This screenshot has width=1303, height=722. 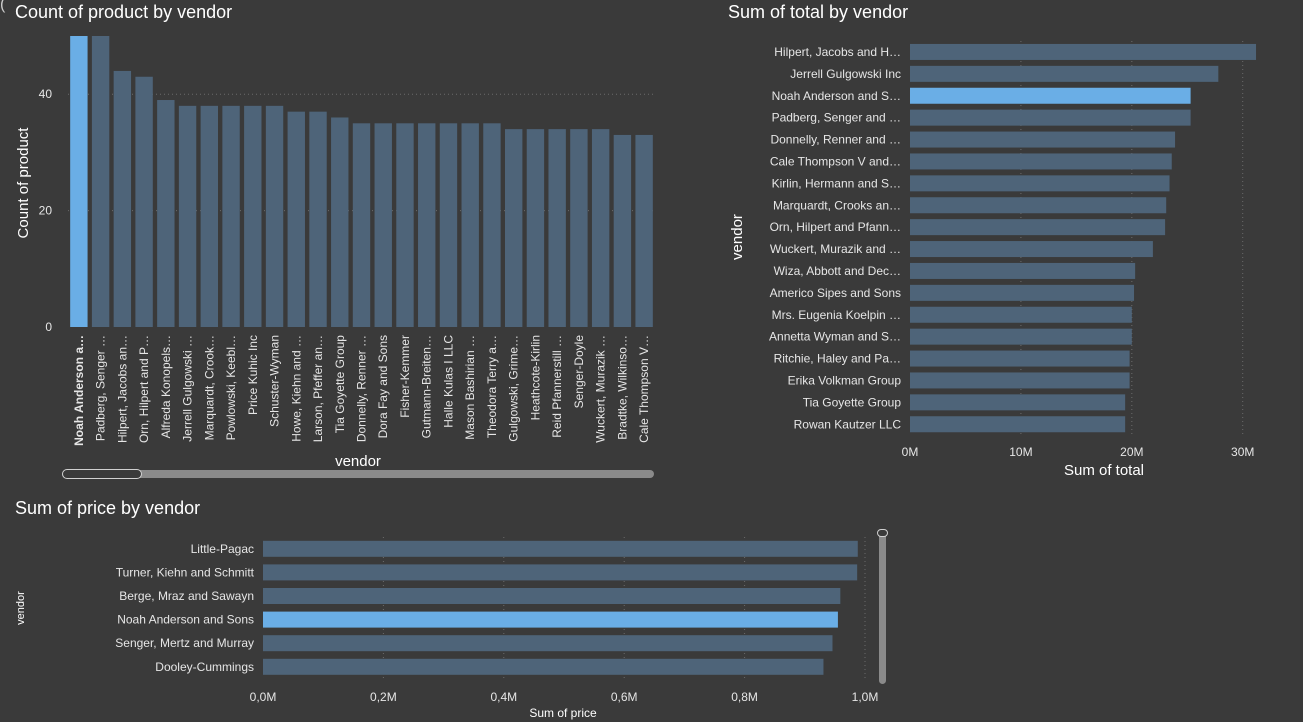 I want to click on chart-title: Sum of total by vendor, so click(x=818, y=12).